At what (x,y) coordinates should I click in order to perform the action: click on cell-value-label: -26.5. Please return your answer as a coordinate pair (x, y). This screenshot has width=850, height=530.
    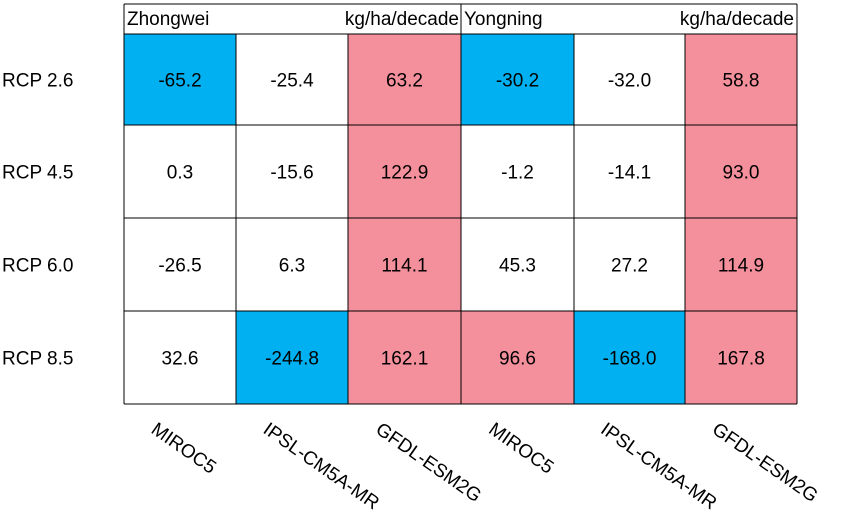
    Looking at the image, I should click on (179, 266).